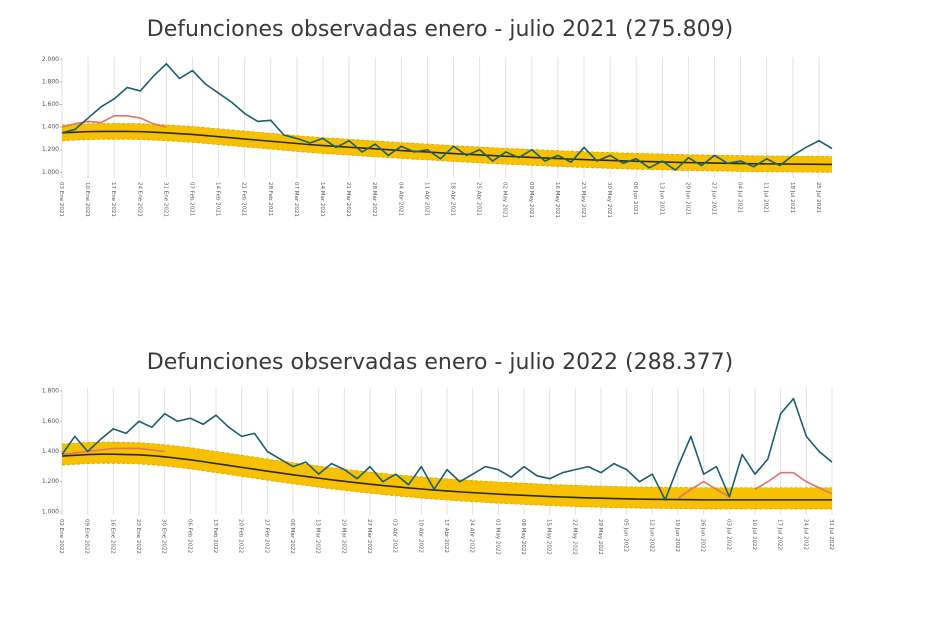  I want to click on x-tick-label: 11 Jul 2021, so click(766, 197).